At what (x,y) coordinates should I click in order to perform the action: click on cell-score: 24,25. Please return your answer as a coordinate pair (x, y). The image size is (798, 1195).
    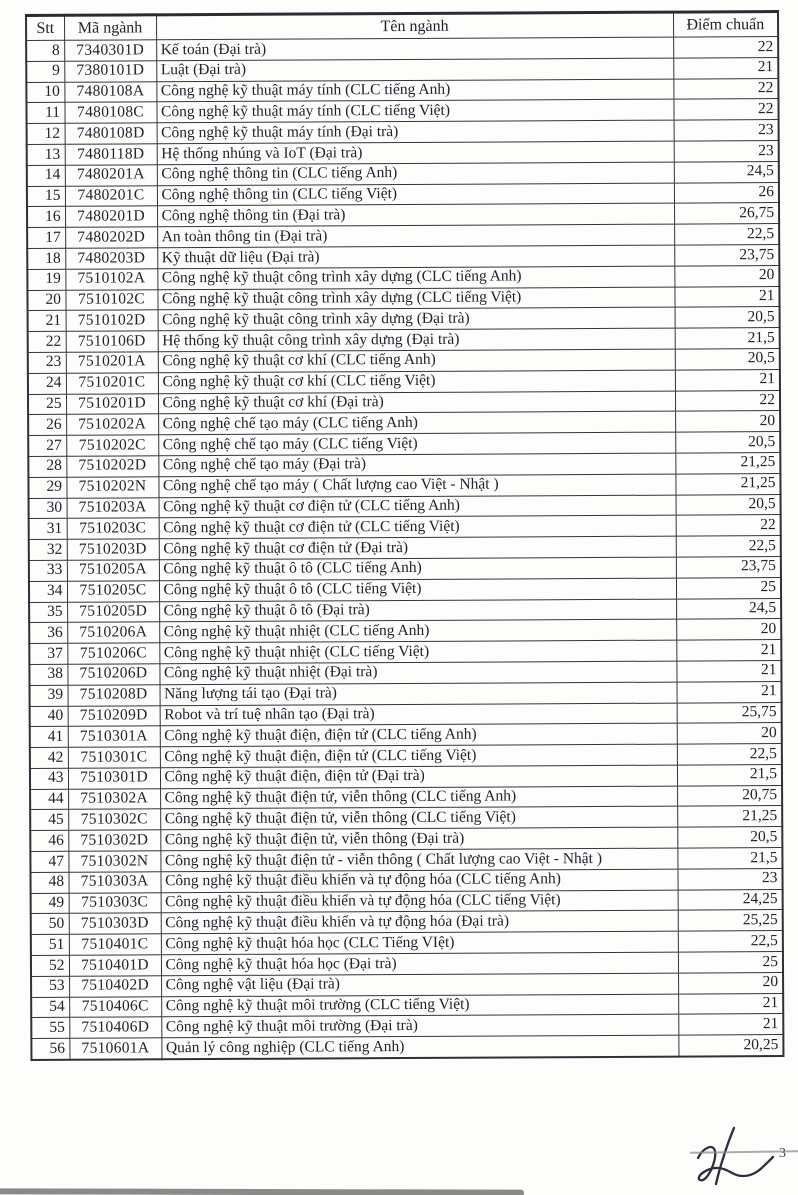
    Looking at the image, I should click on (730, 900).